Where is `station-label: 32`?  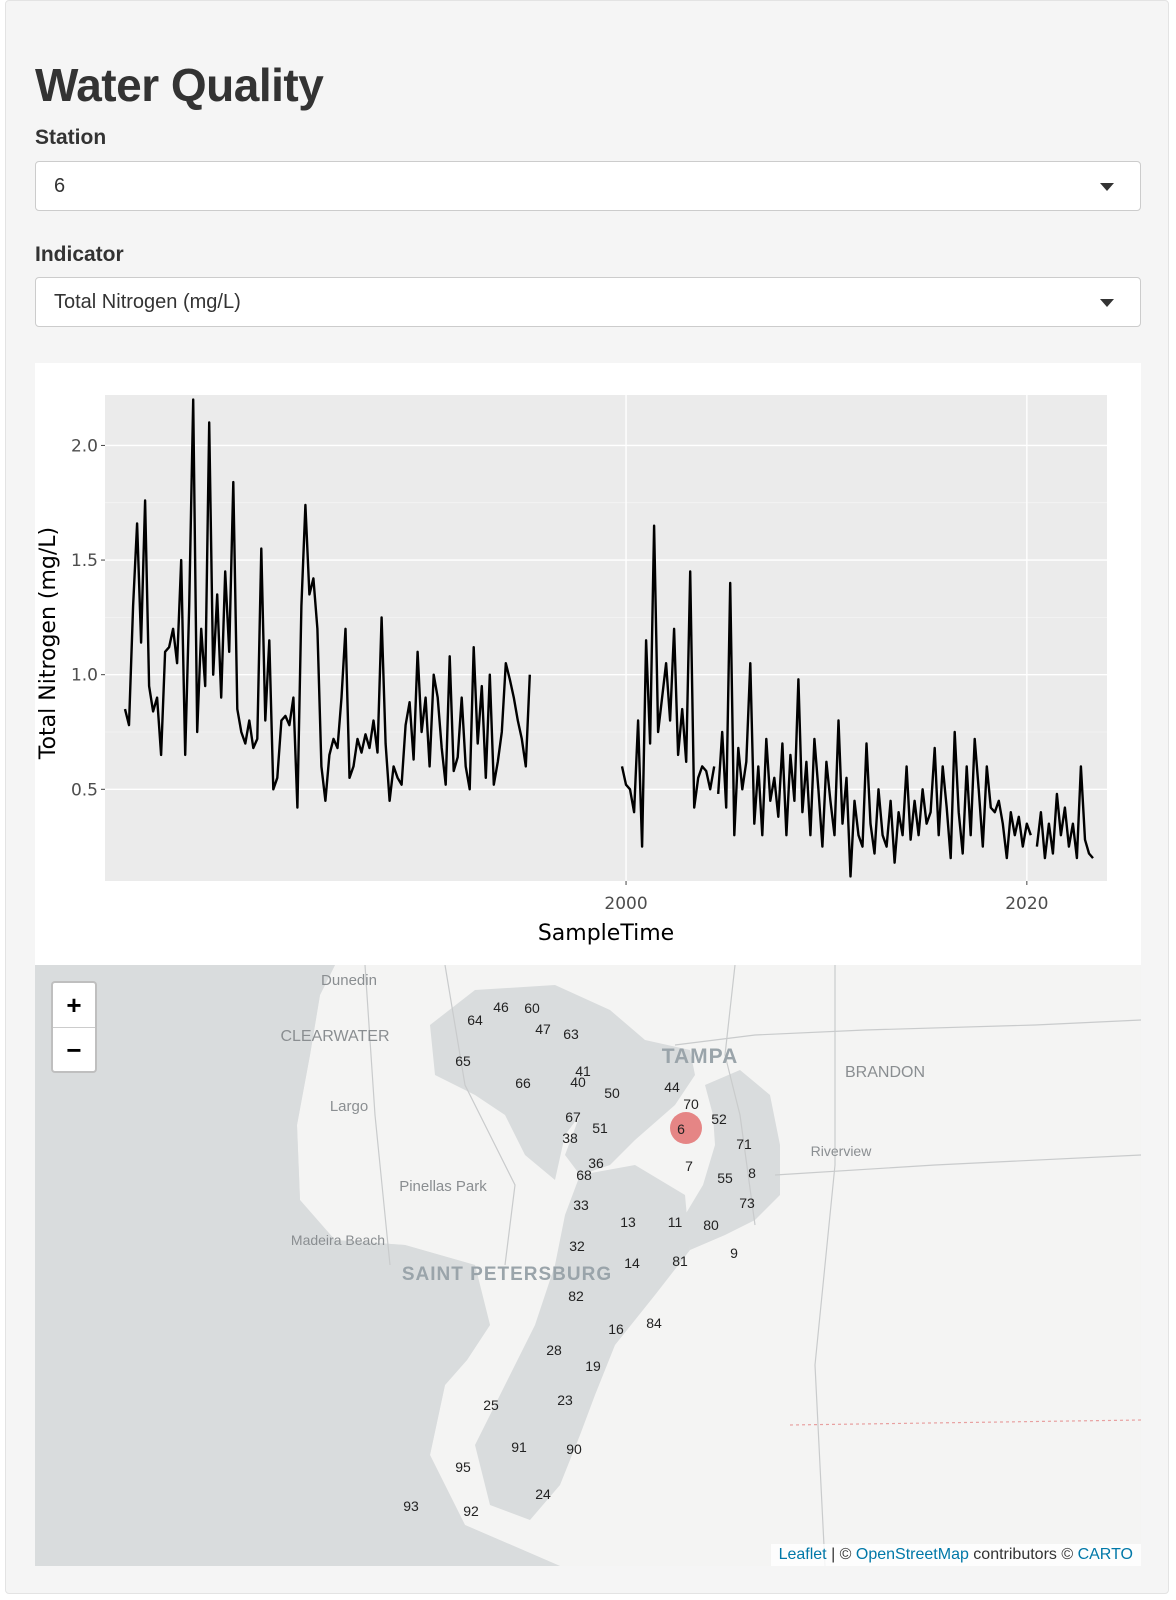 station-label: 32 is located at coordinates (577, 1246).